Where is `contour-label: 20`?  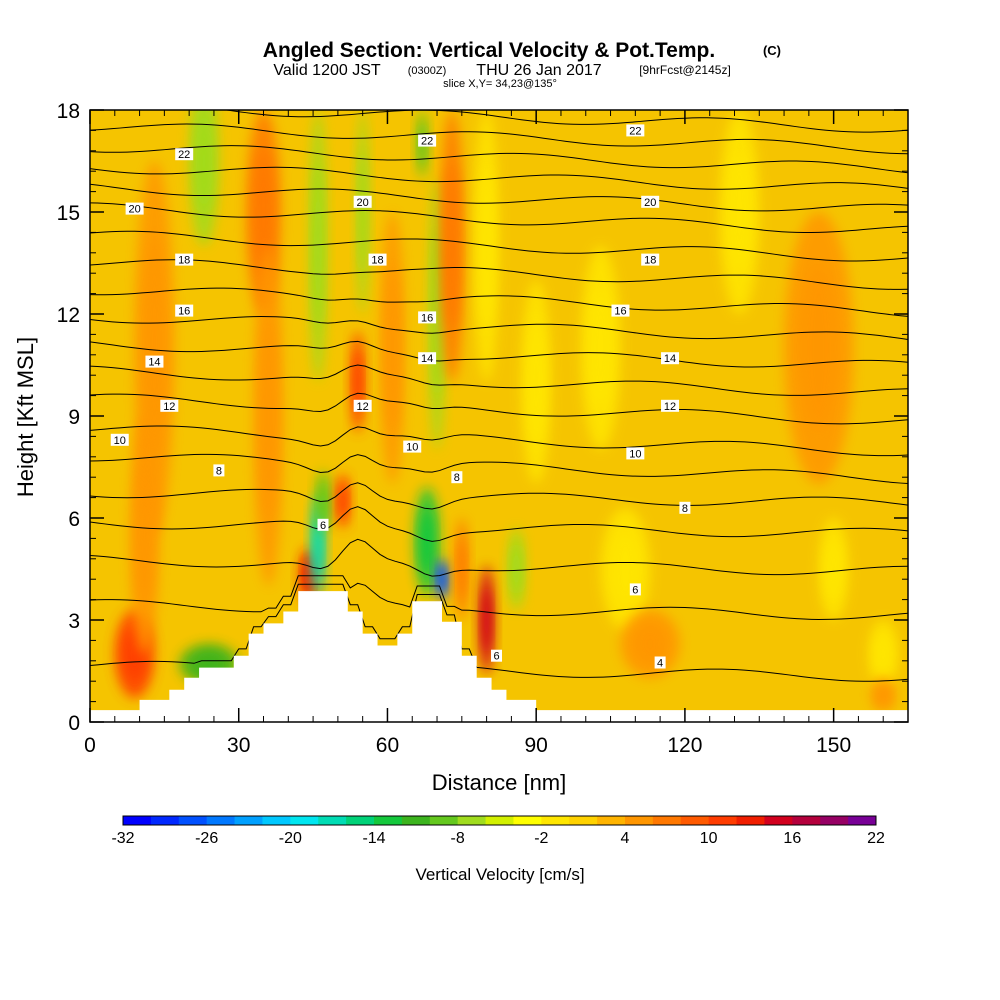
contour-label: 20 is located at coordinates (650, 202).